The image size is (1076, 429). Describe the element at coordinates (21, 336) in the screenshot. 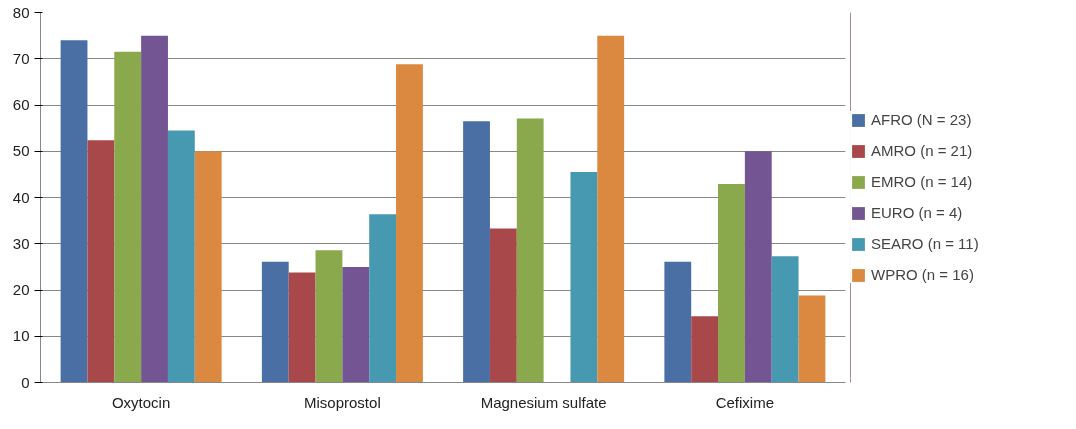

I see `y-tick-label: 10` at that location.